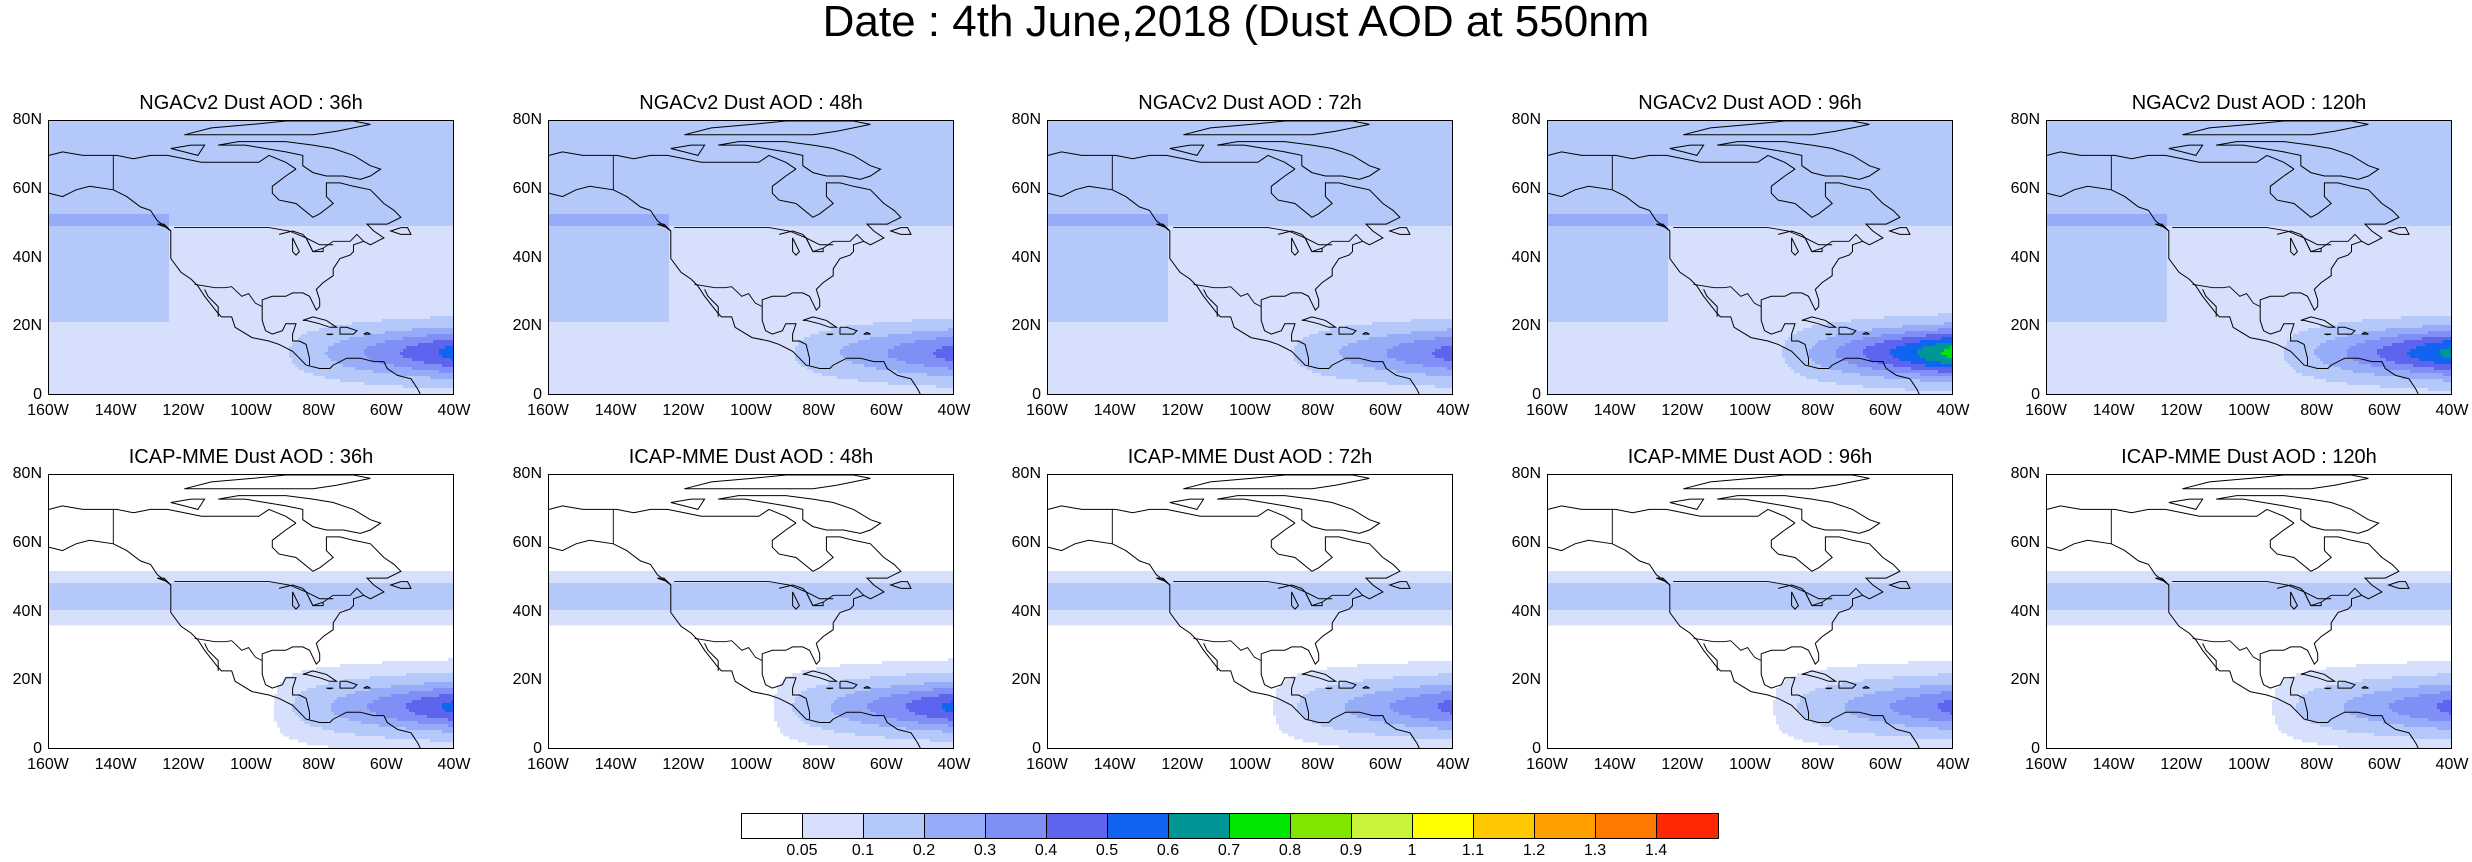  Describe the element at coordinates (251, 457) in the screenshot. I see `panel-title: ICAP-MME Dust AOD : 36h` at that location.